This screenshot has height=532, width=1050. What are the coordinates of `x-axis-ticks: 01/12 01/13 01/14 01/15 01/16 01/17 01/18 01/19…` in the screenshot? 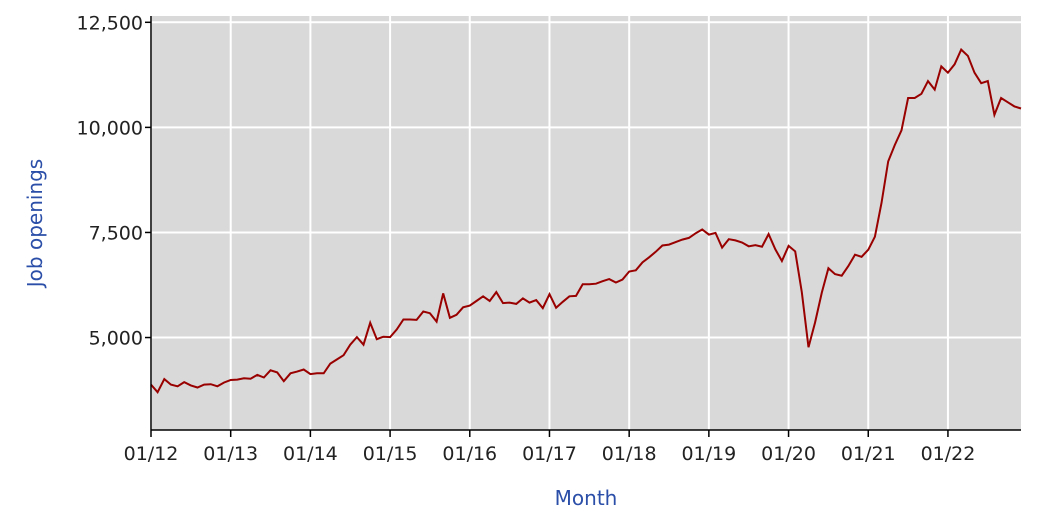 It's located at (550, 447).